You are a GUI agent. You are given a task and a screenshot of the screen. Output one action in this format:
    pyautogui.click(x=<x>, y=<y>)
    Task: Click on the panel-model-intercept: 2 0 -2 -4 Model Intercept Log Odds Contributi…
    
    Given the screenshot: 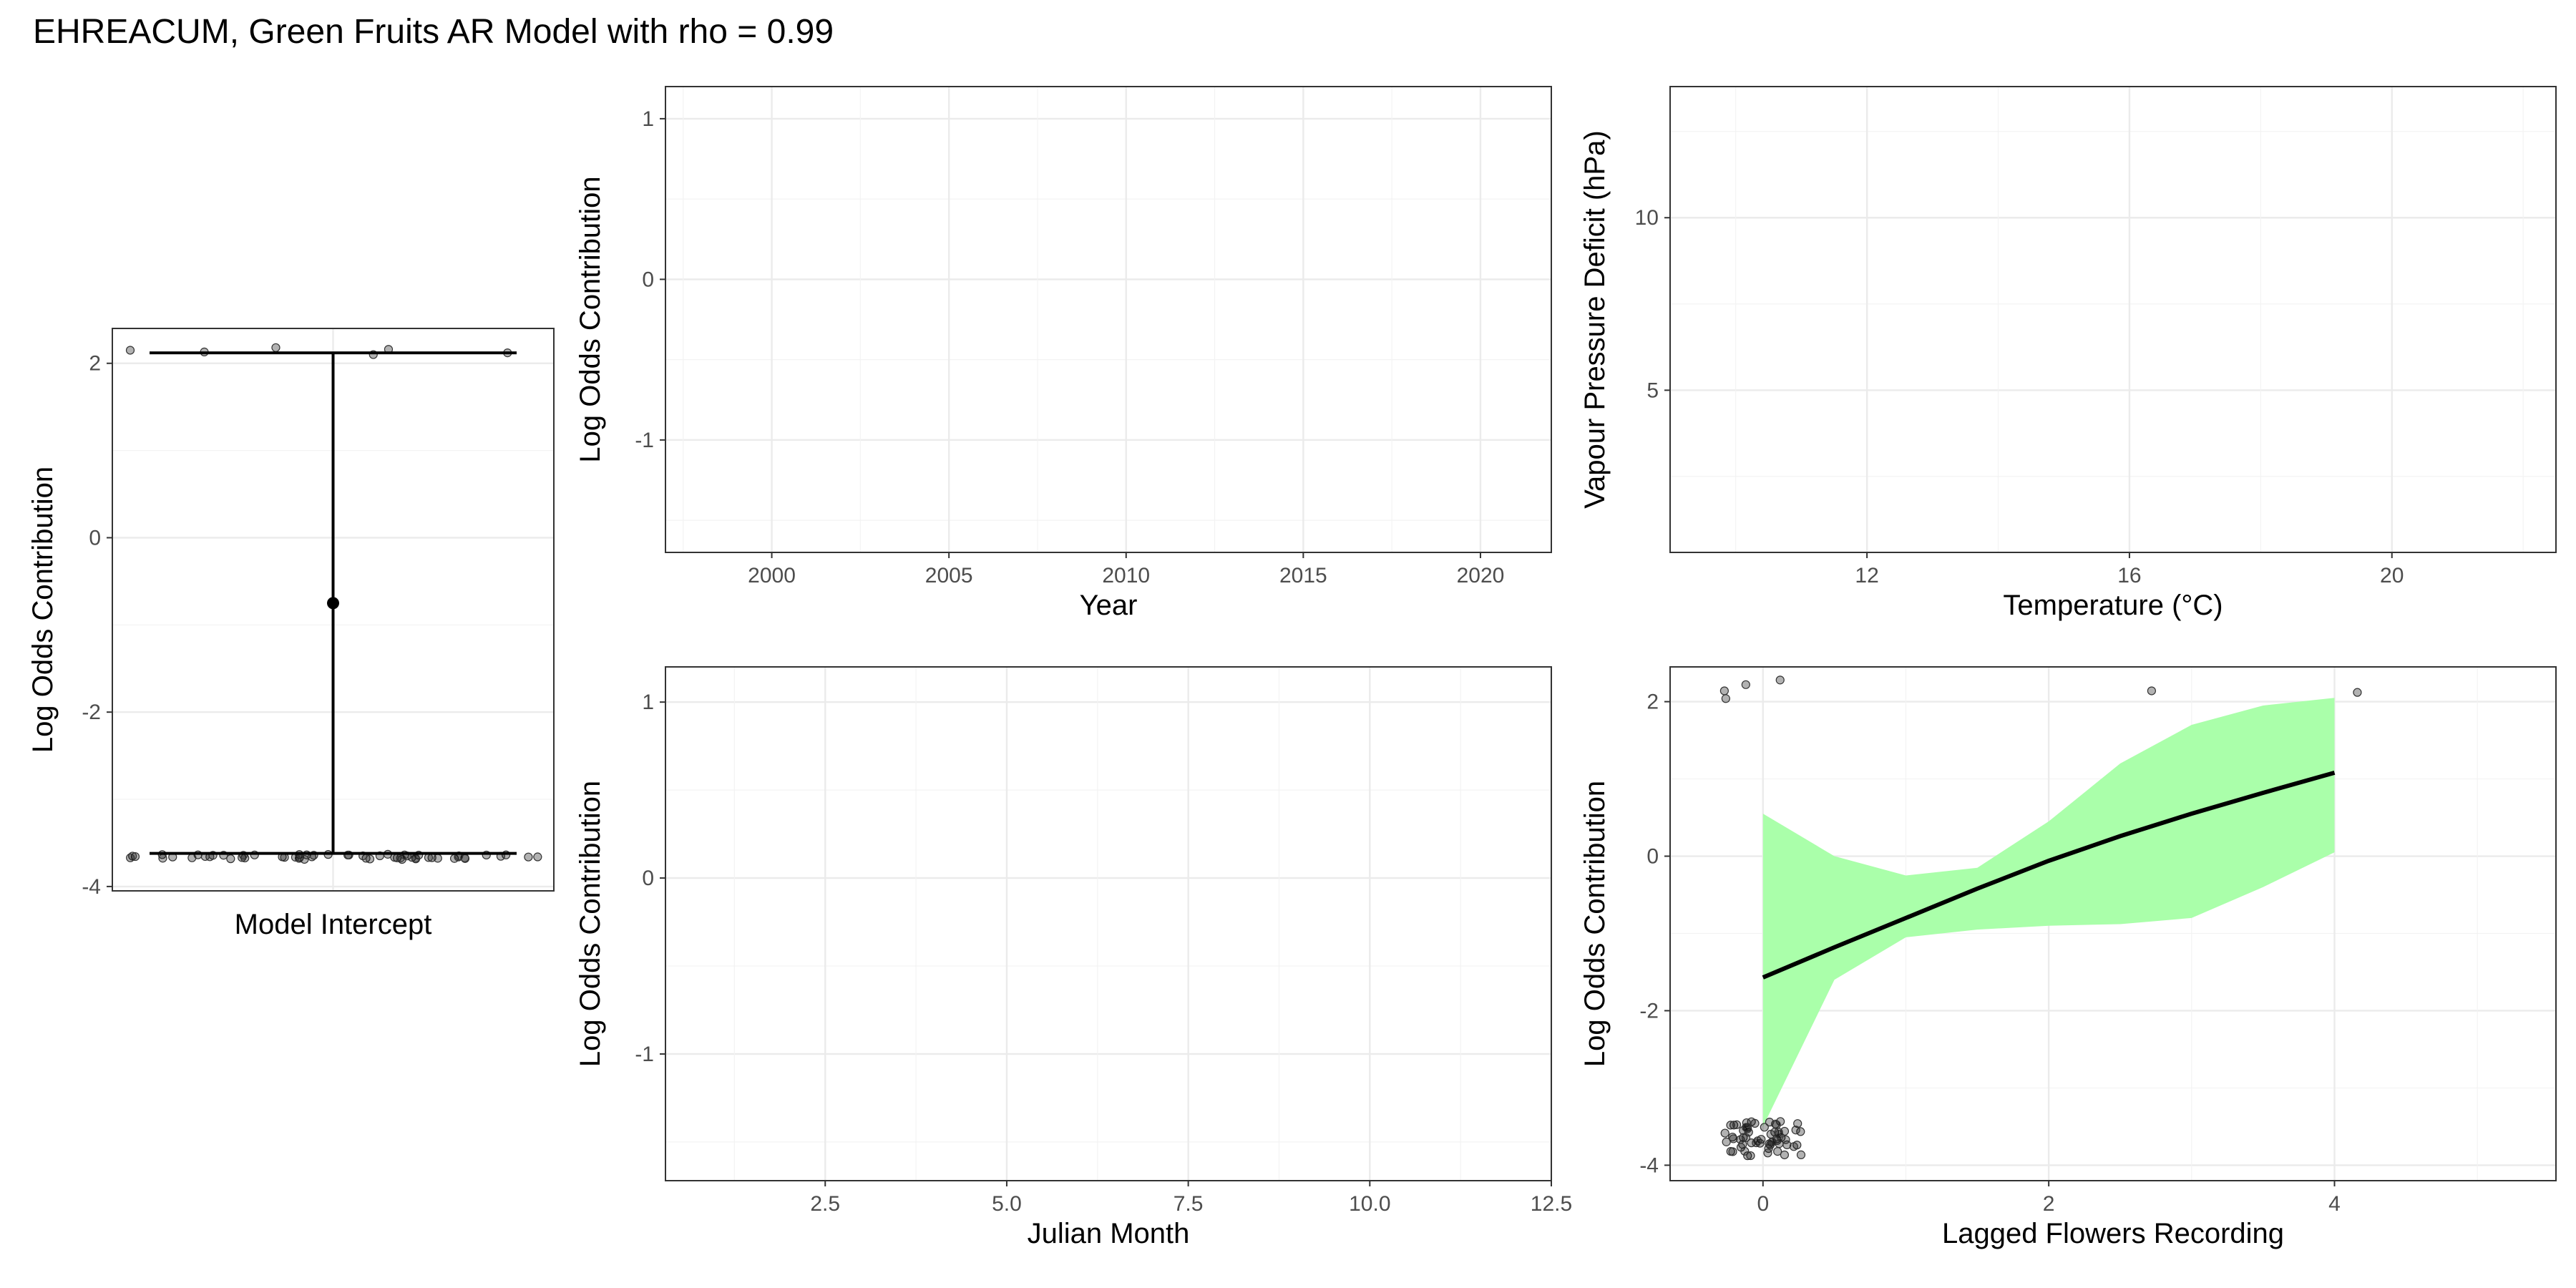 What is the action you would take?
    pyautogui.click(x=291, y=634)
    